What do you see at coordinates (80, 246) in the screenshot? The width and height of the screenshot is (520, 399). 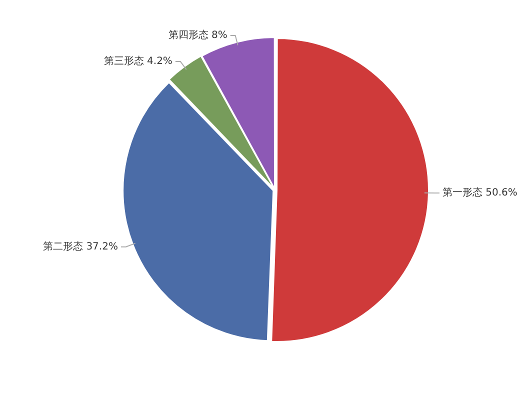 I see `slice-label: 第二形态 37.2%` at bounding box center [80, 246].